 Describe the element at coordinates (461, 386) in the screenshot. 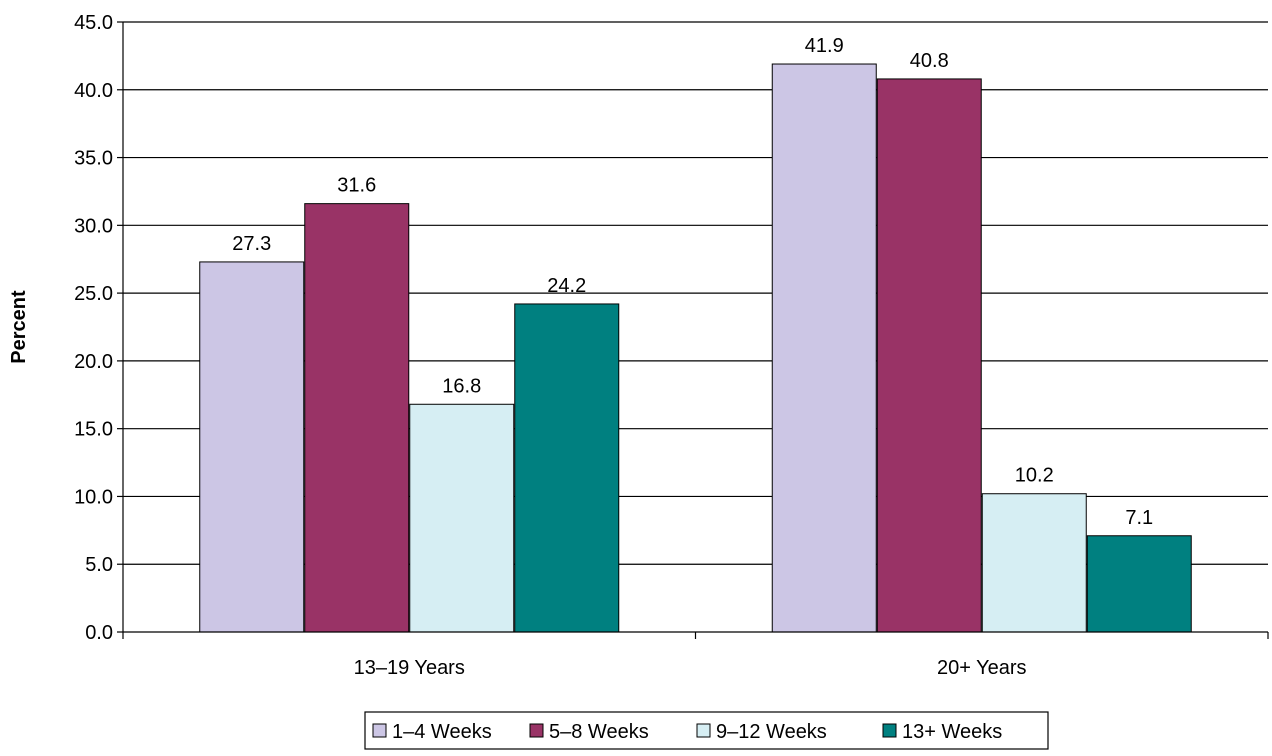

I see `data-label: 16.8` at that location.